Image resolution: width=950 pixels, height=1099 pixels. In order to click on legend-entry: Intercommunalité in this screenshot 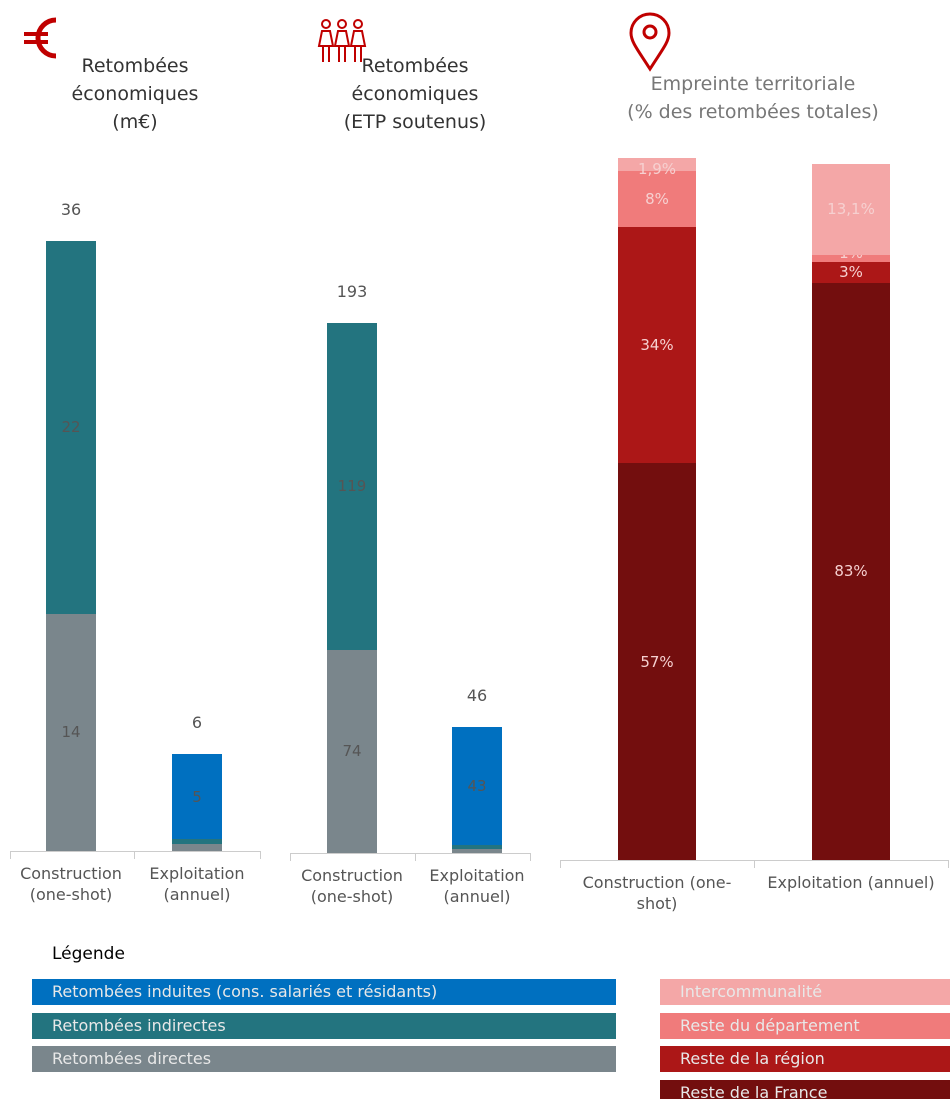, I will do `click(805, 992)`.